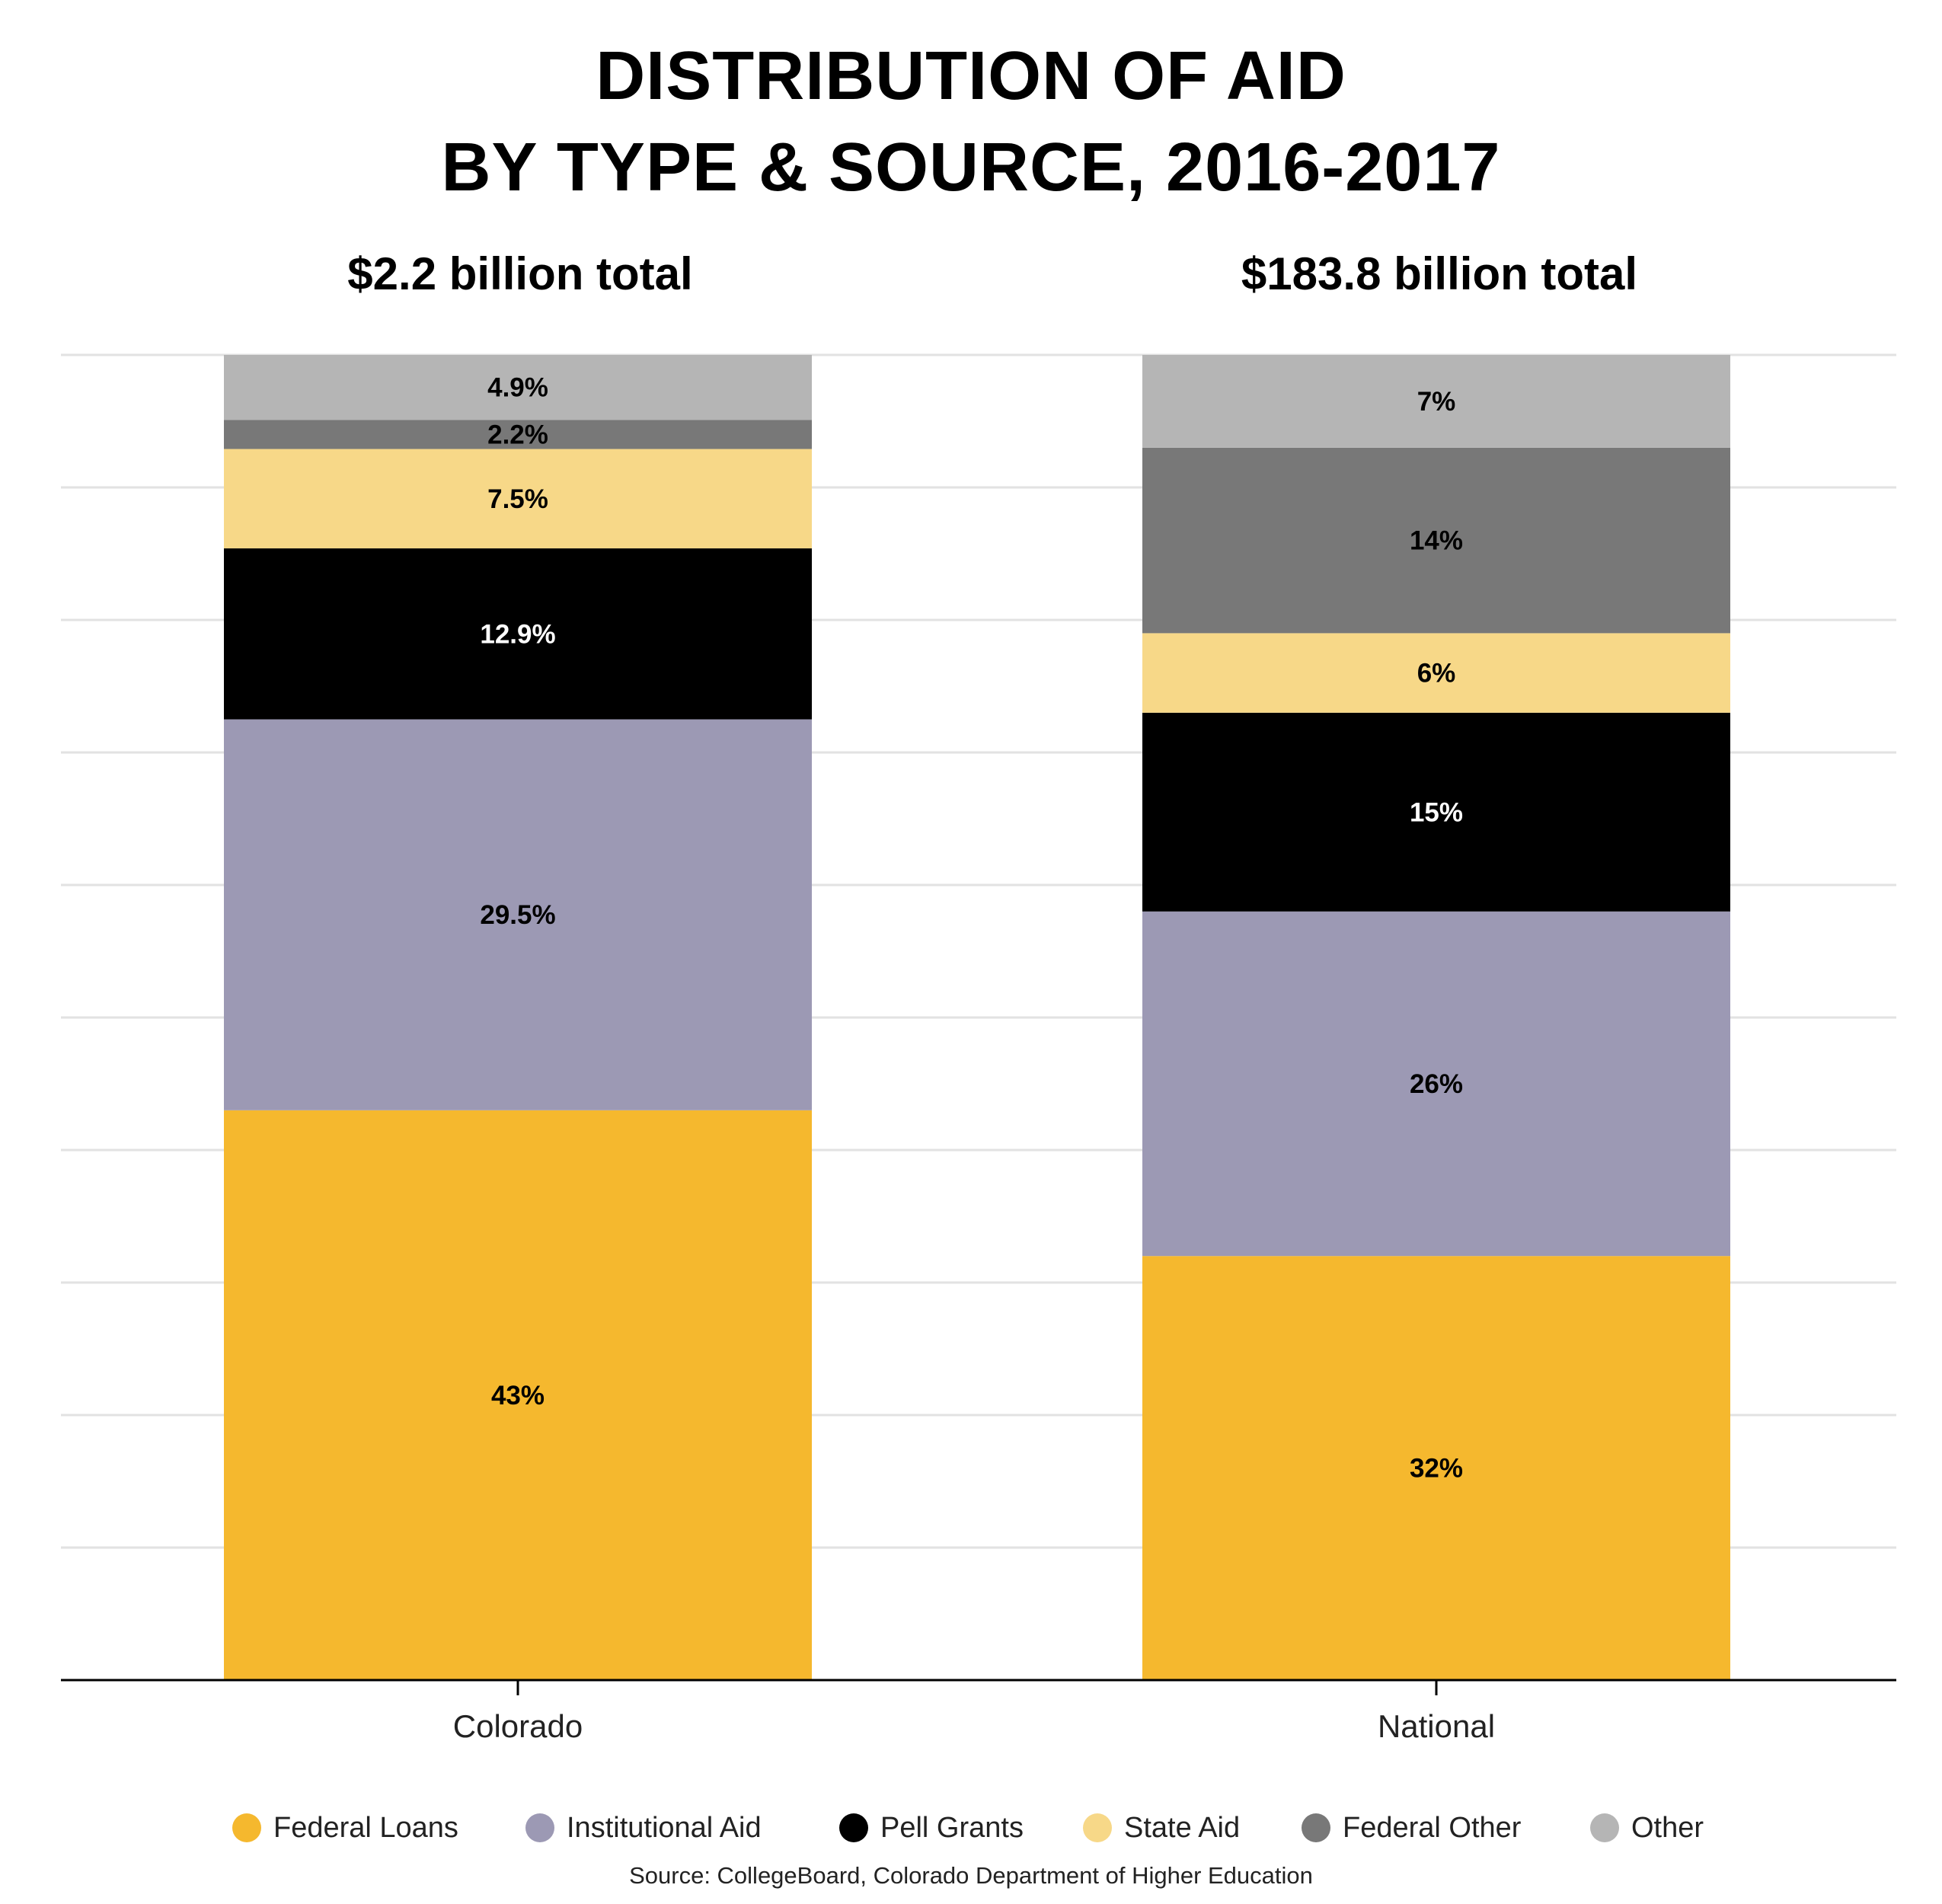  Describe the element at coordinates (1182, 1828) in the screenshot. I see `legend-label: State Aid` at that location.